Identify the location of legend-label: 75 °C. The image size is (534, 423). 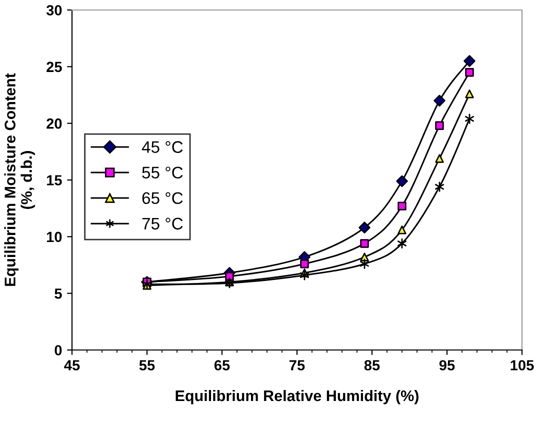
(162, 224).